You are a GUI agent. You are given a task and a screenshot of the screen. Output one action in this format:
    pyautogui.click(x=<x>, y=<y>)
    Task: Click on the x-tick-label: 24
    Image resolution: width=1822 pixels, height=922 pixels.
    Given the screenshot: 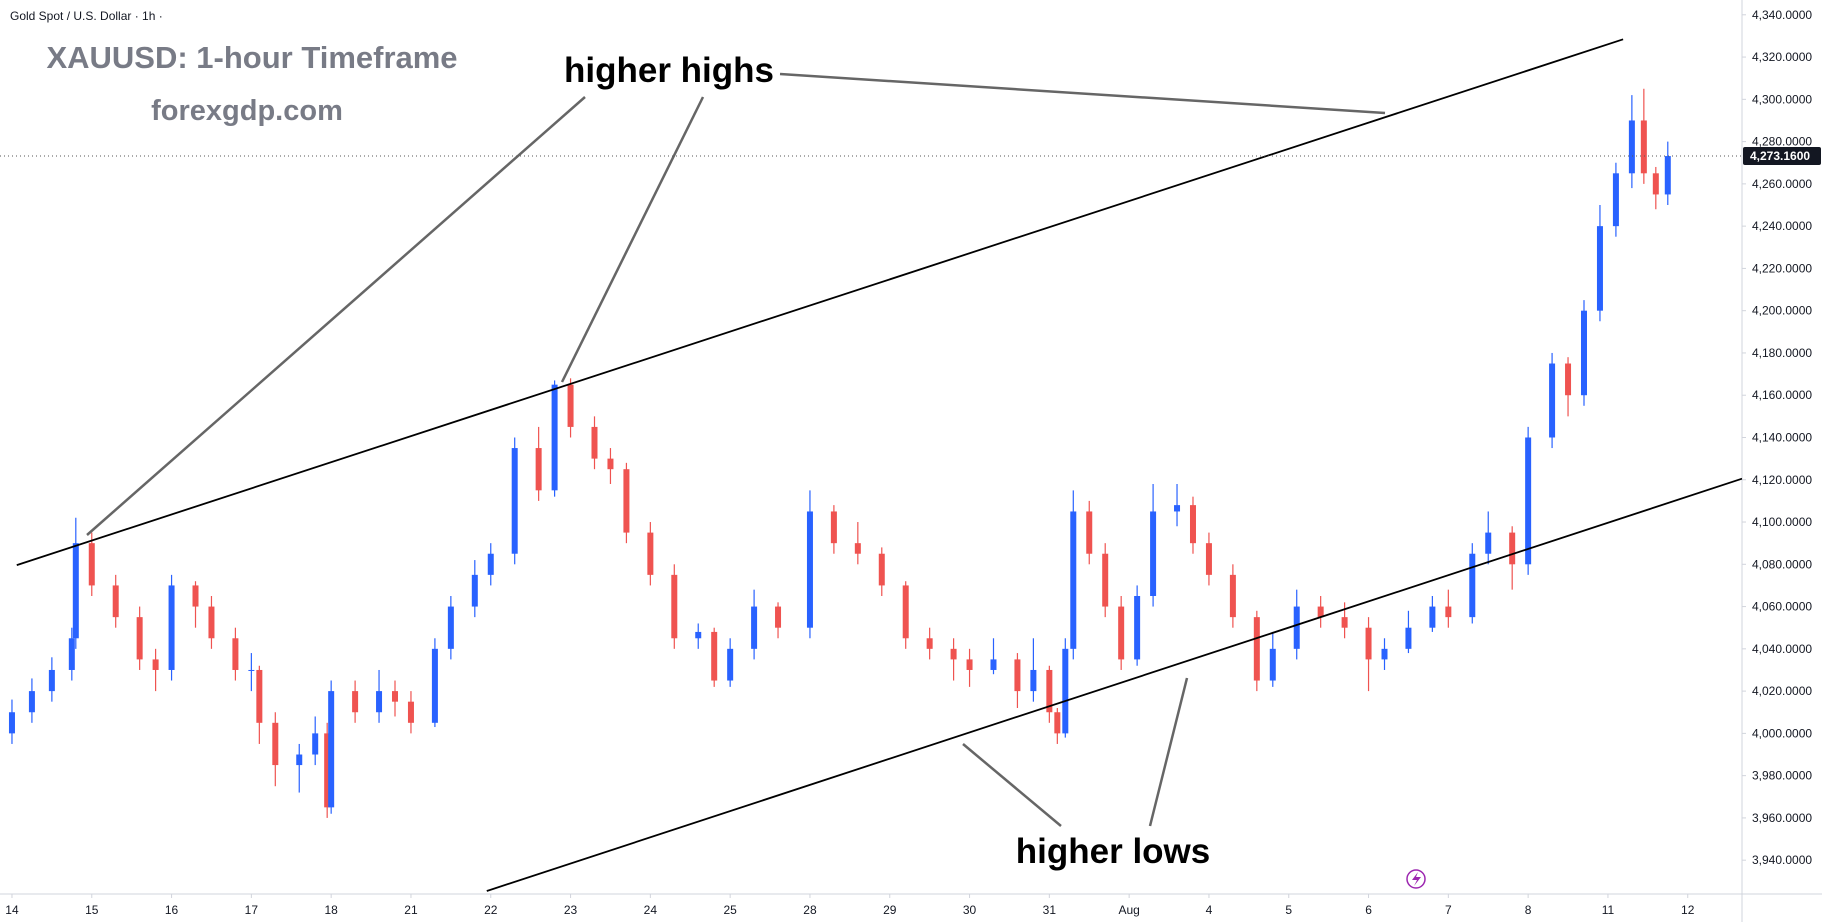 What is the action you would take?
    pyautogui.click(x=651, y=910)
    